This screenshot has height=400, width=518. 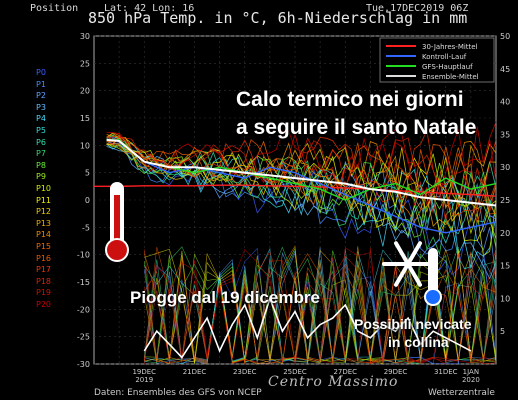 I want to click on member-label: P18, so click(x=44, y=281).